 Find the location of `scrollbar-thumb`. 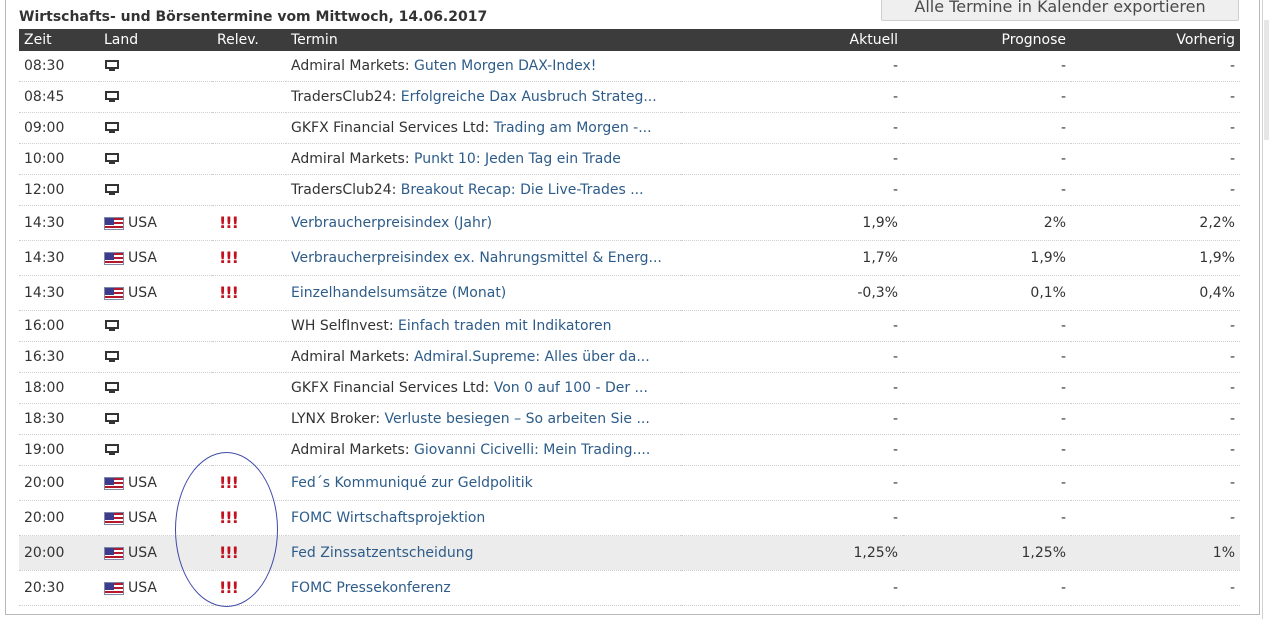

scrollbar-thumb is located at coordinates (1266, 80).